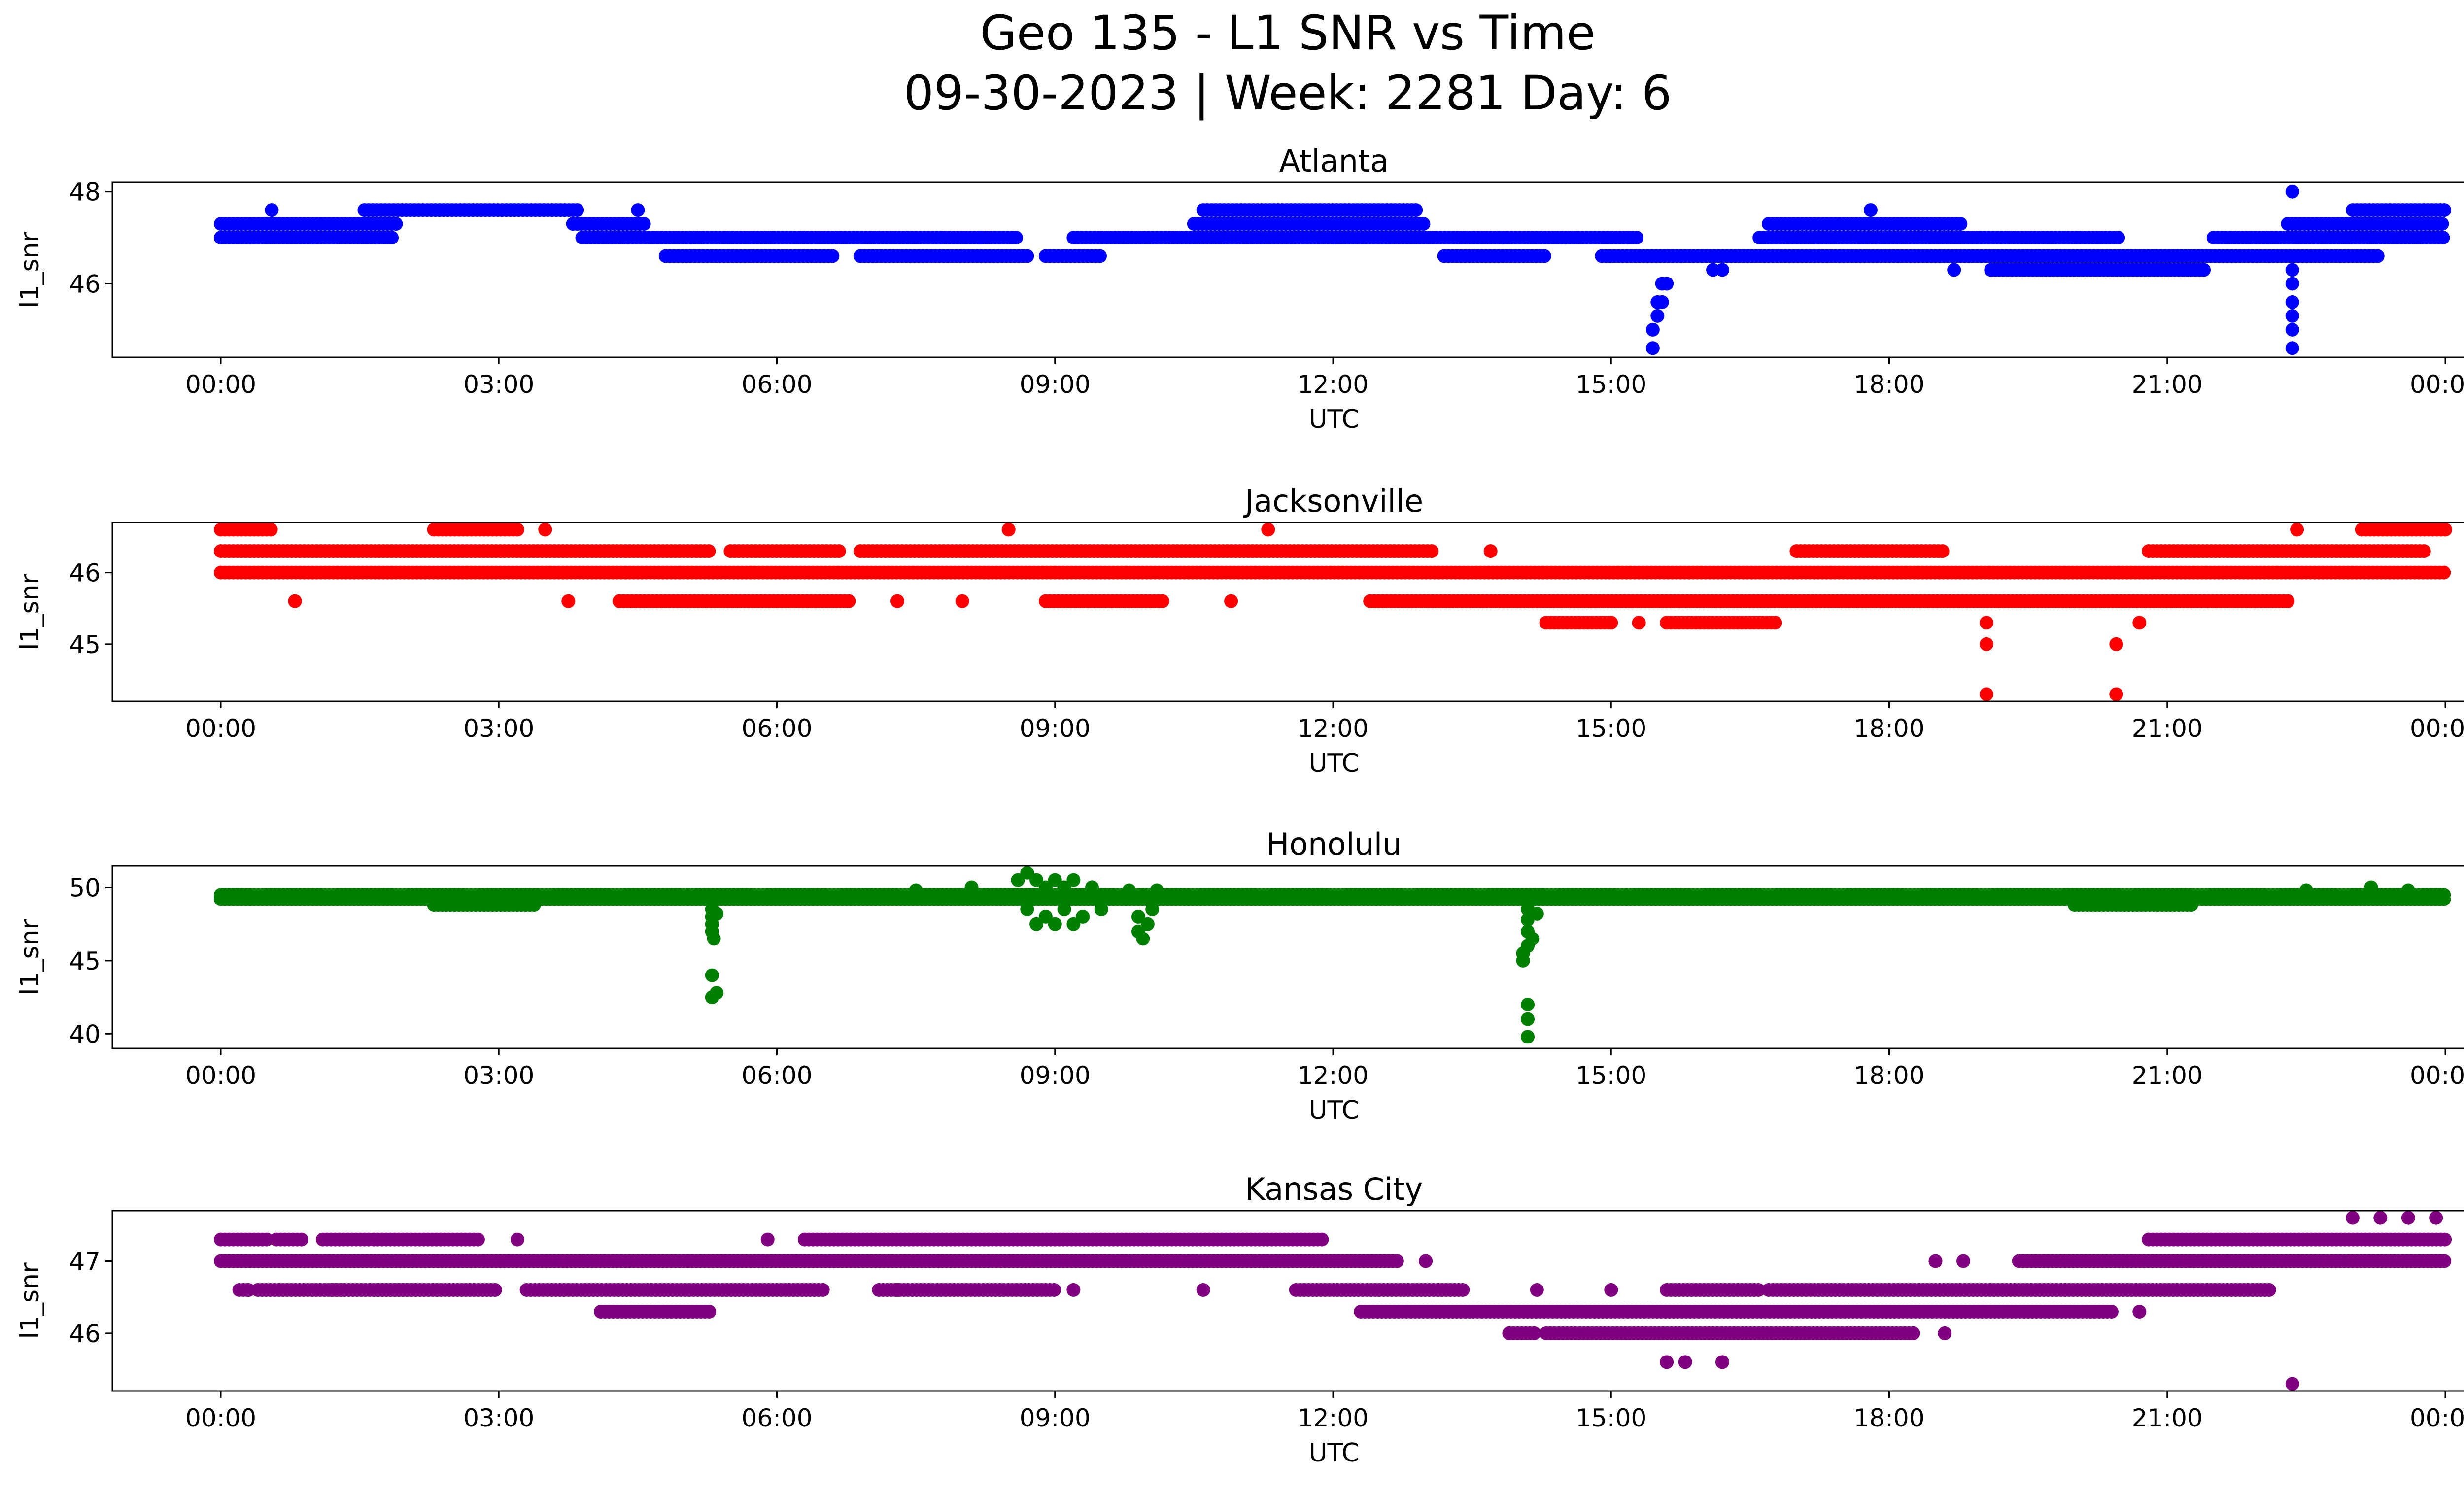 The height and width of the screenshot is (1495, 2464). I want to click on data-series, so click(1333, 611).